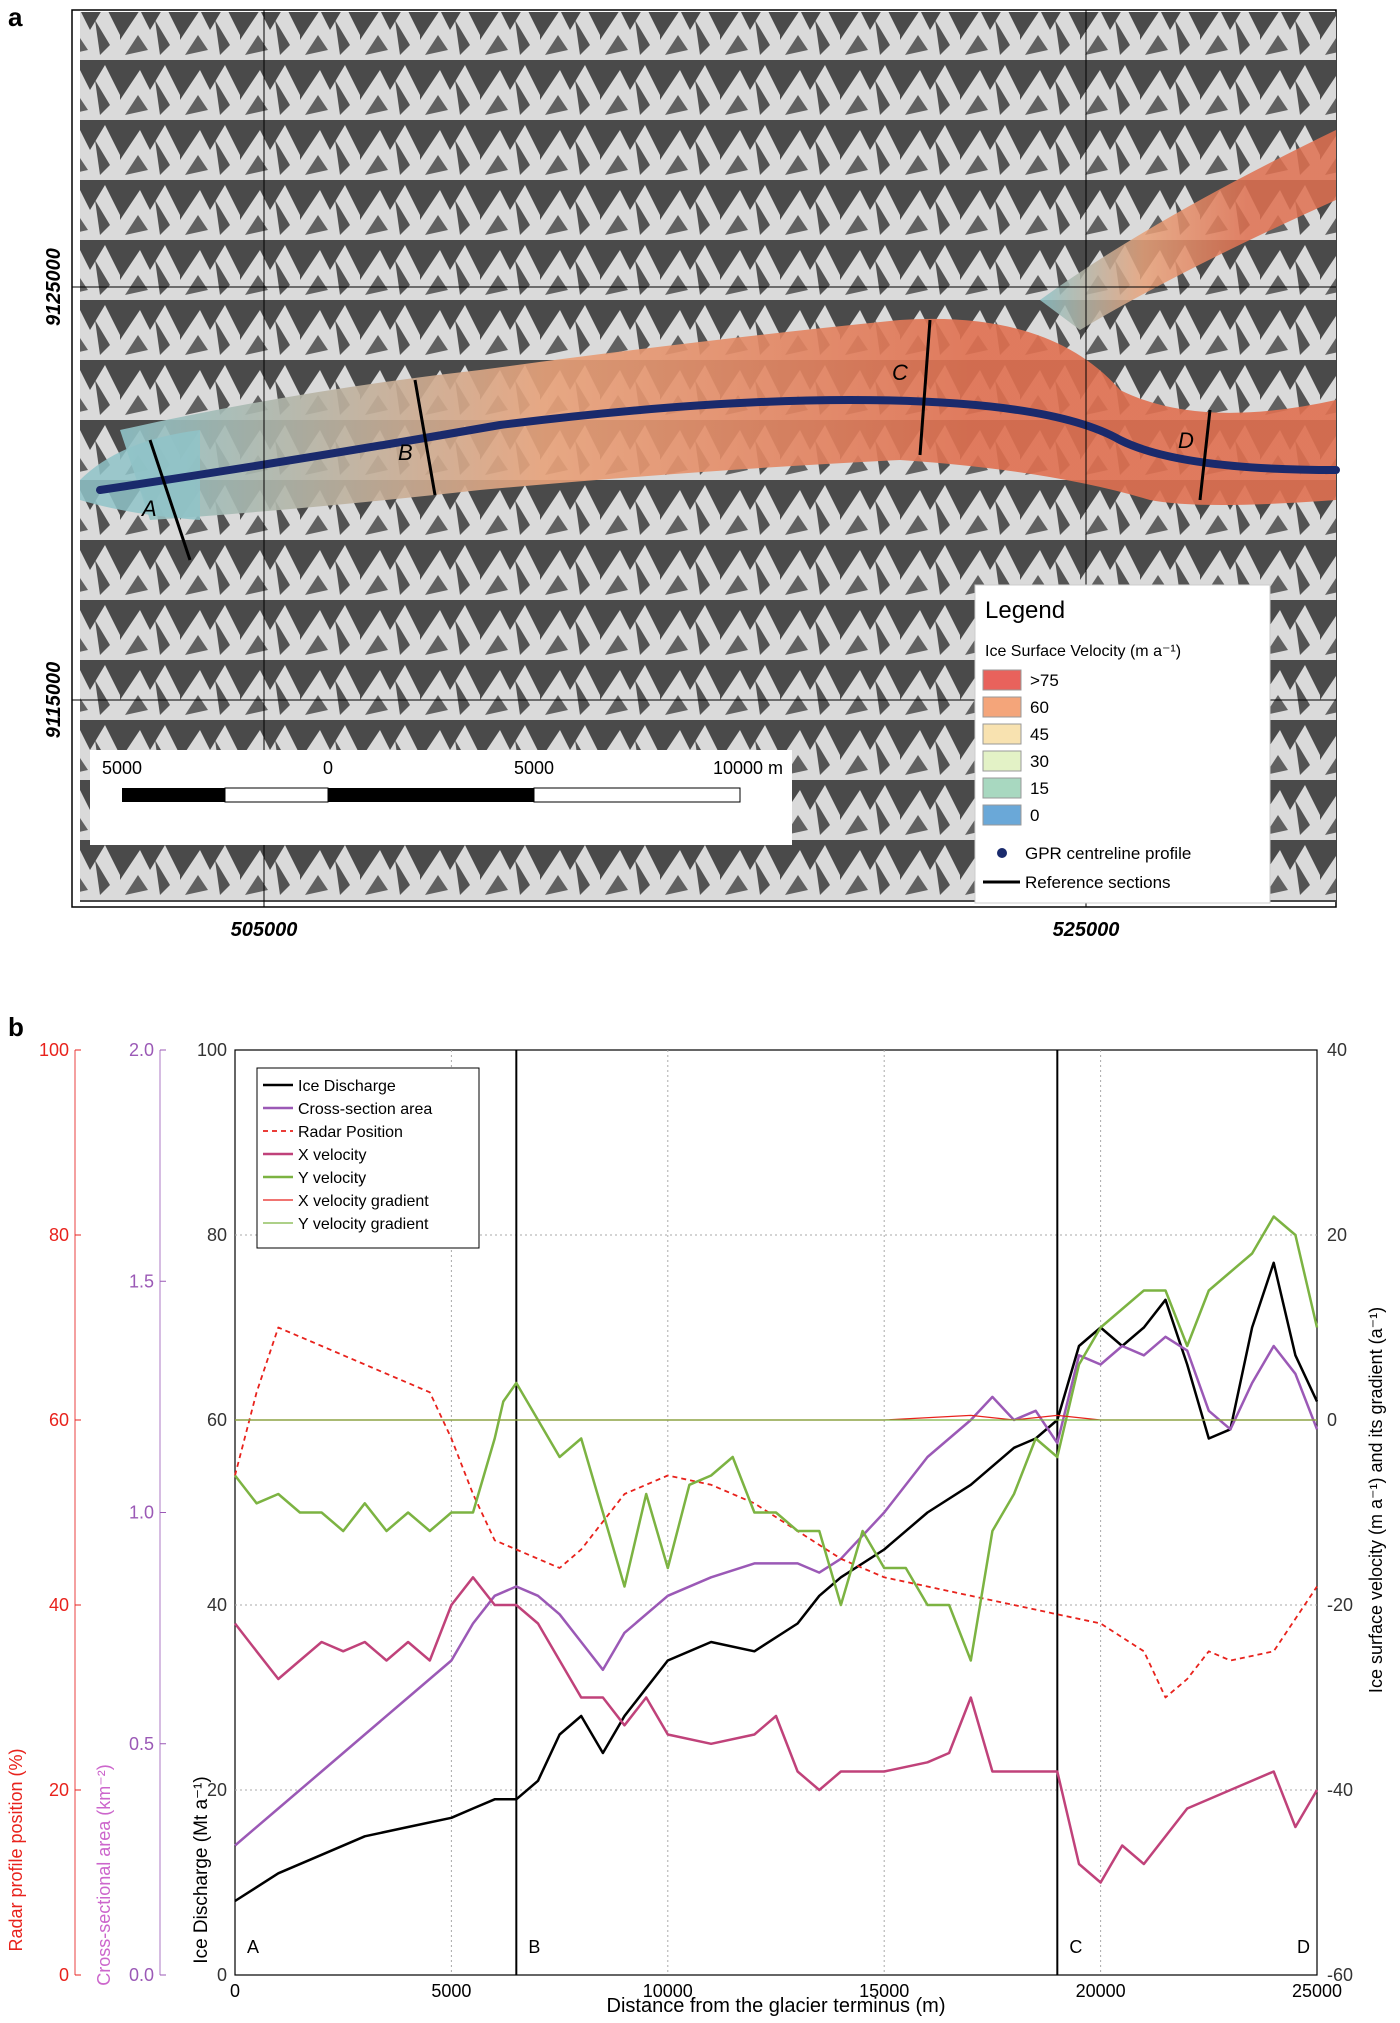  What do you see at coordinates (1044, 680) in the screenshot?
I see `legend-class-label: >75` at bounding box center [1044, 680].